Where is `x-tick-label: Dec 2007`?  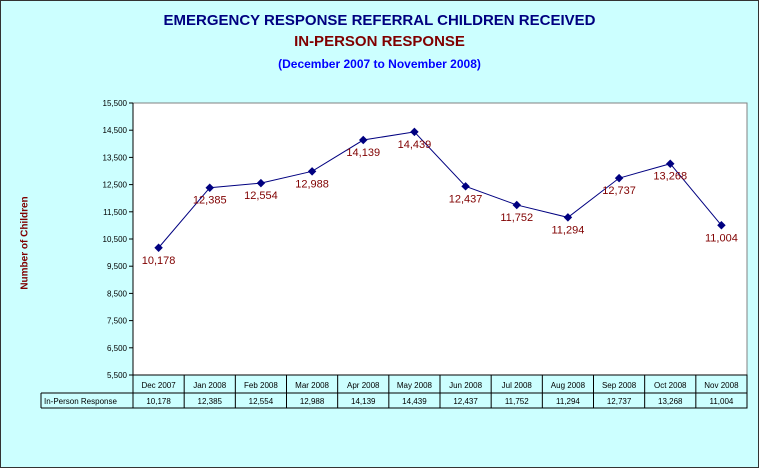 x-tick-label: Dec 2007 is located at coordinates (158, 385).